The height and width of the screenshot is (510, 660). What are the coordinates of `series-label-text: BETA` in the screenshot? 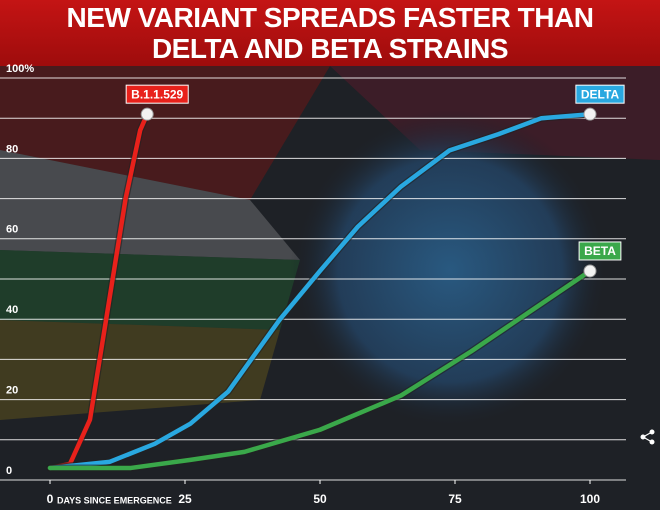 It's located at (600, 251).